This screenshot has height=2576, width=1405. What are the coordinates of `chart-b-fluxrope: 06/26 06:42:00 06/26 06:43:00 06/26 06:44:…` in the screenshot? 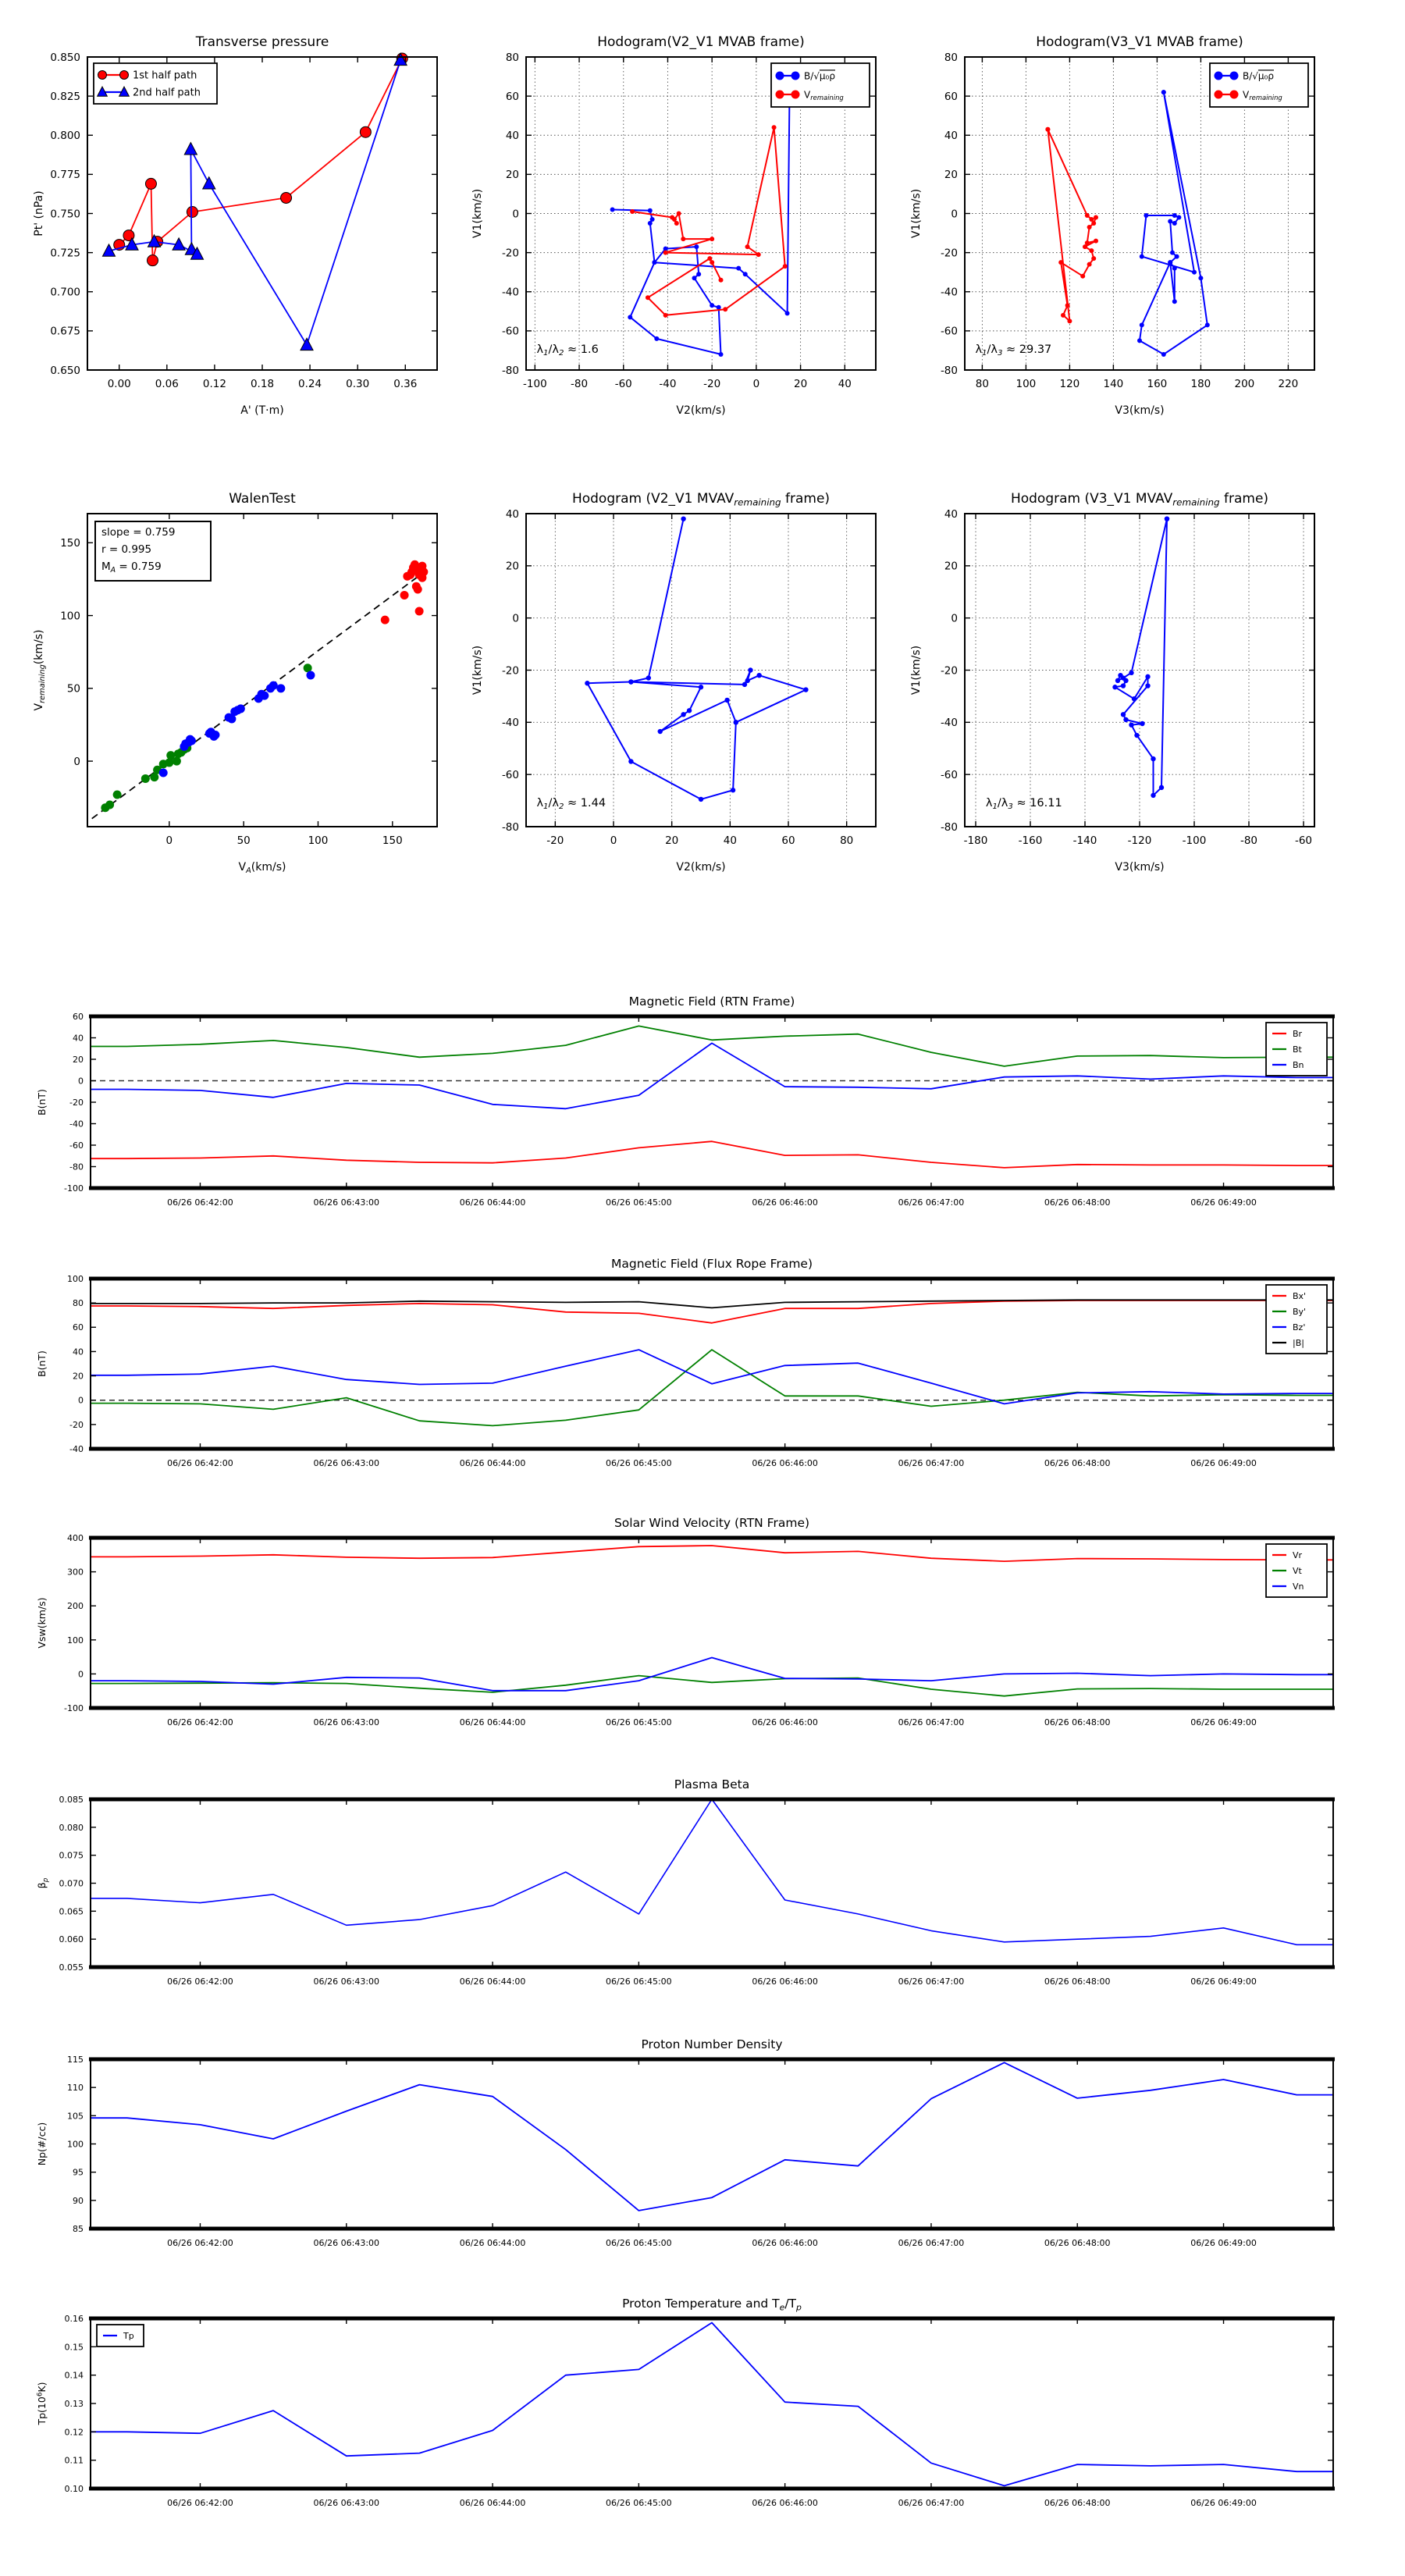 It's located at (685, 1362).